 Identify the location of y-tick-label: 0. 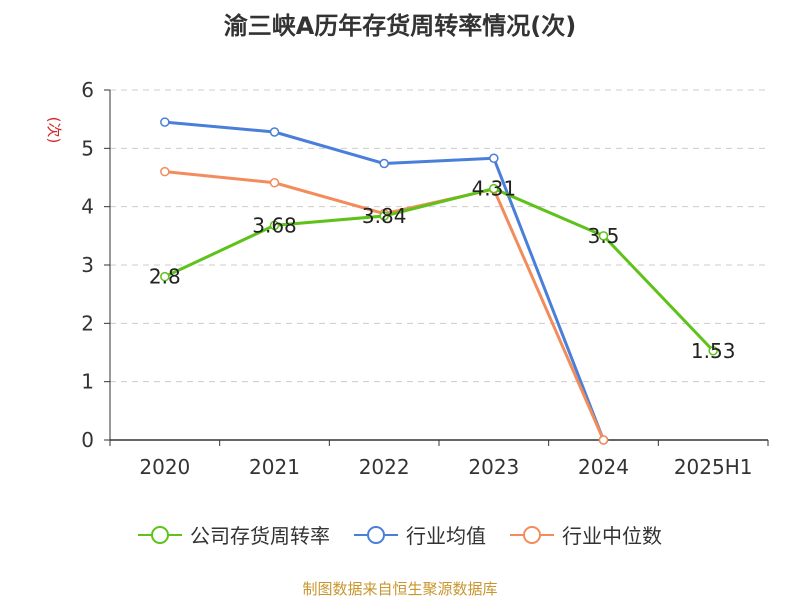
(87, 440).